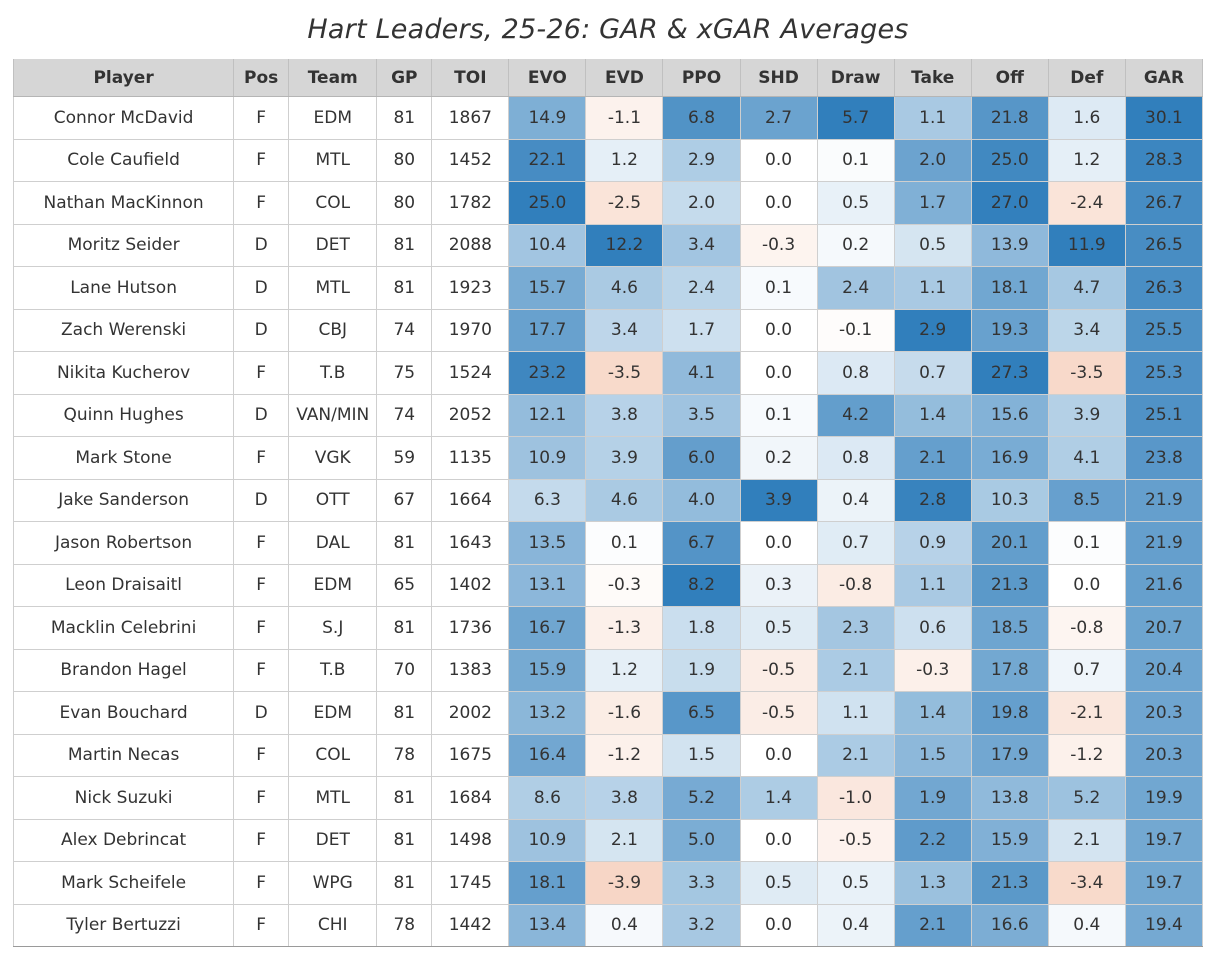  What do you see at coordinates (855, 840) in the screenshot?
I see `cell-draw: -0.5` at bounding box center [855, 840].